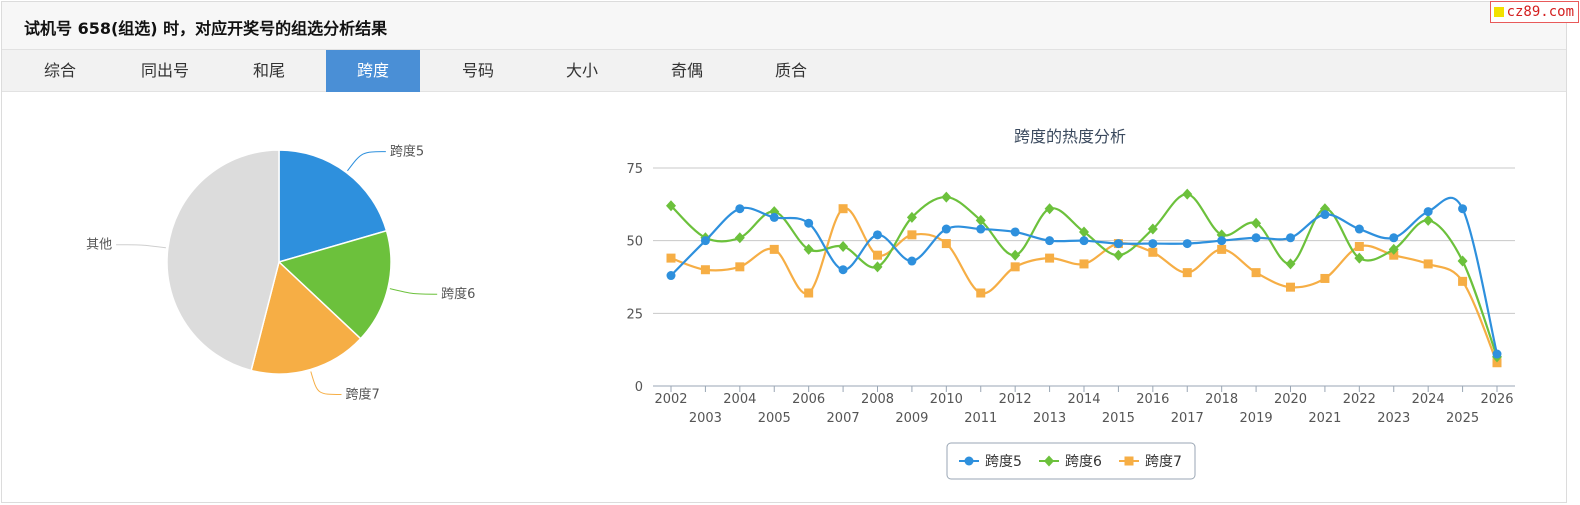  I want to click on chart-title: 跨度的热度分析, so click(1070, 136).